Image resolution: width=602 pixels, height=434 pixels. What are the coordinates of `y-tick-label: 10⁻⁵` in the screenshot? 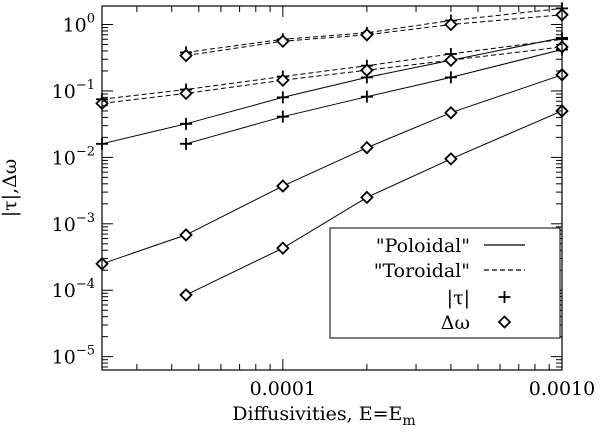 It's located at (73, 356).